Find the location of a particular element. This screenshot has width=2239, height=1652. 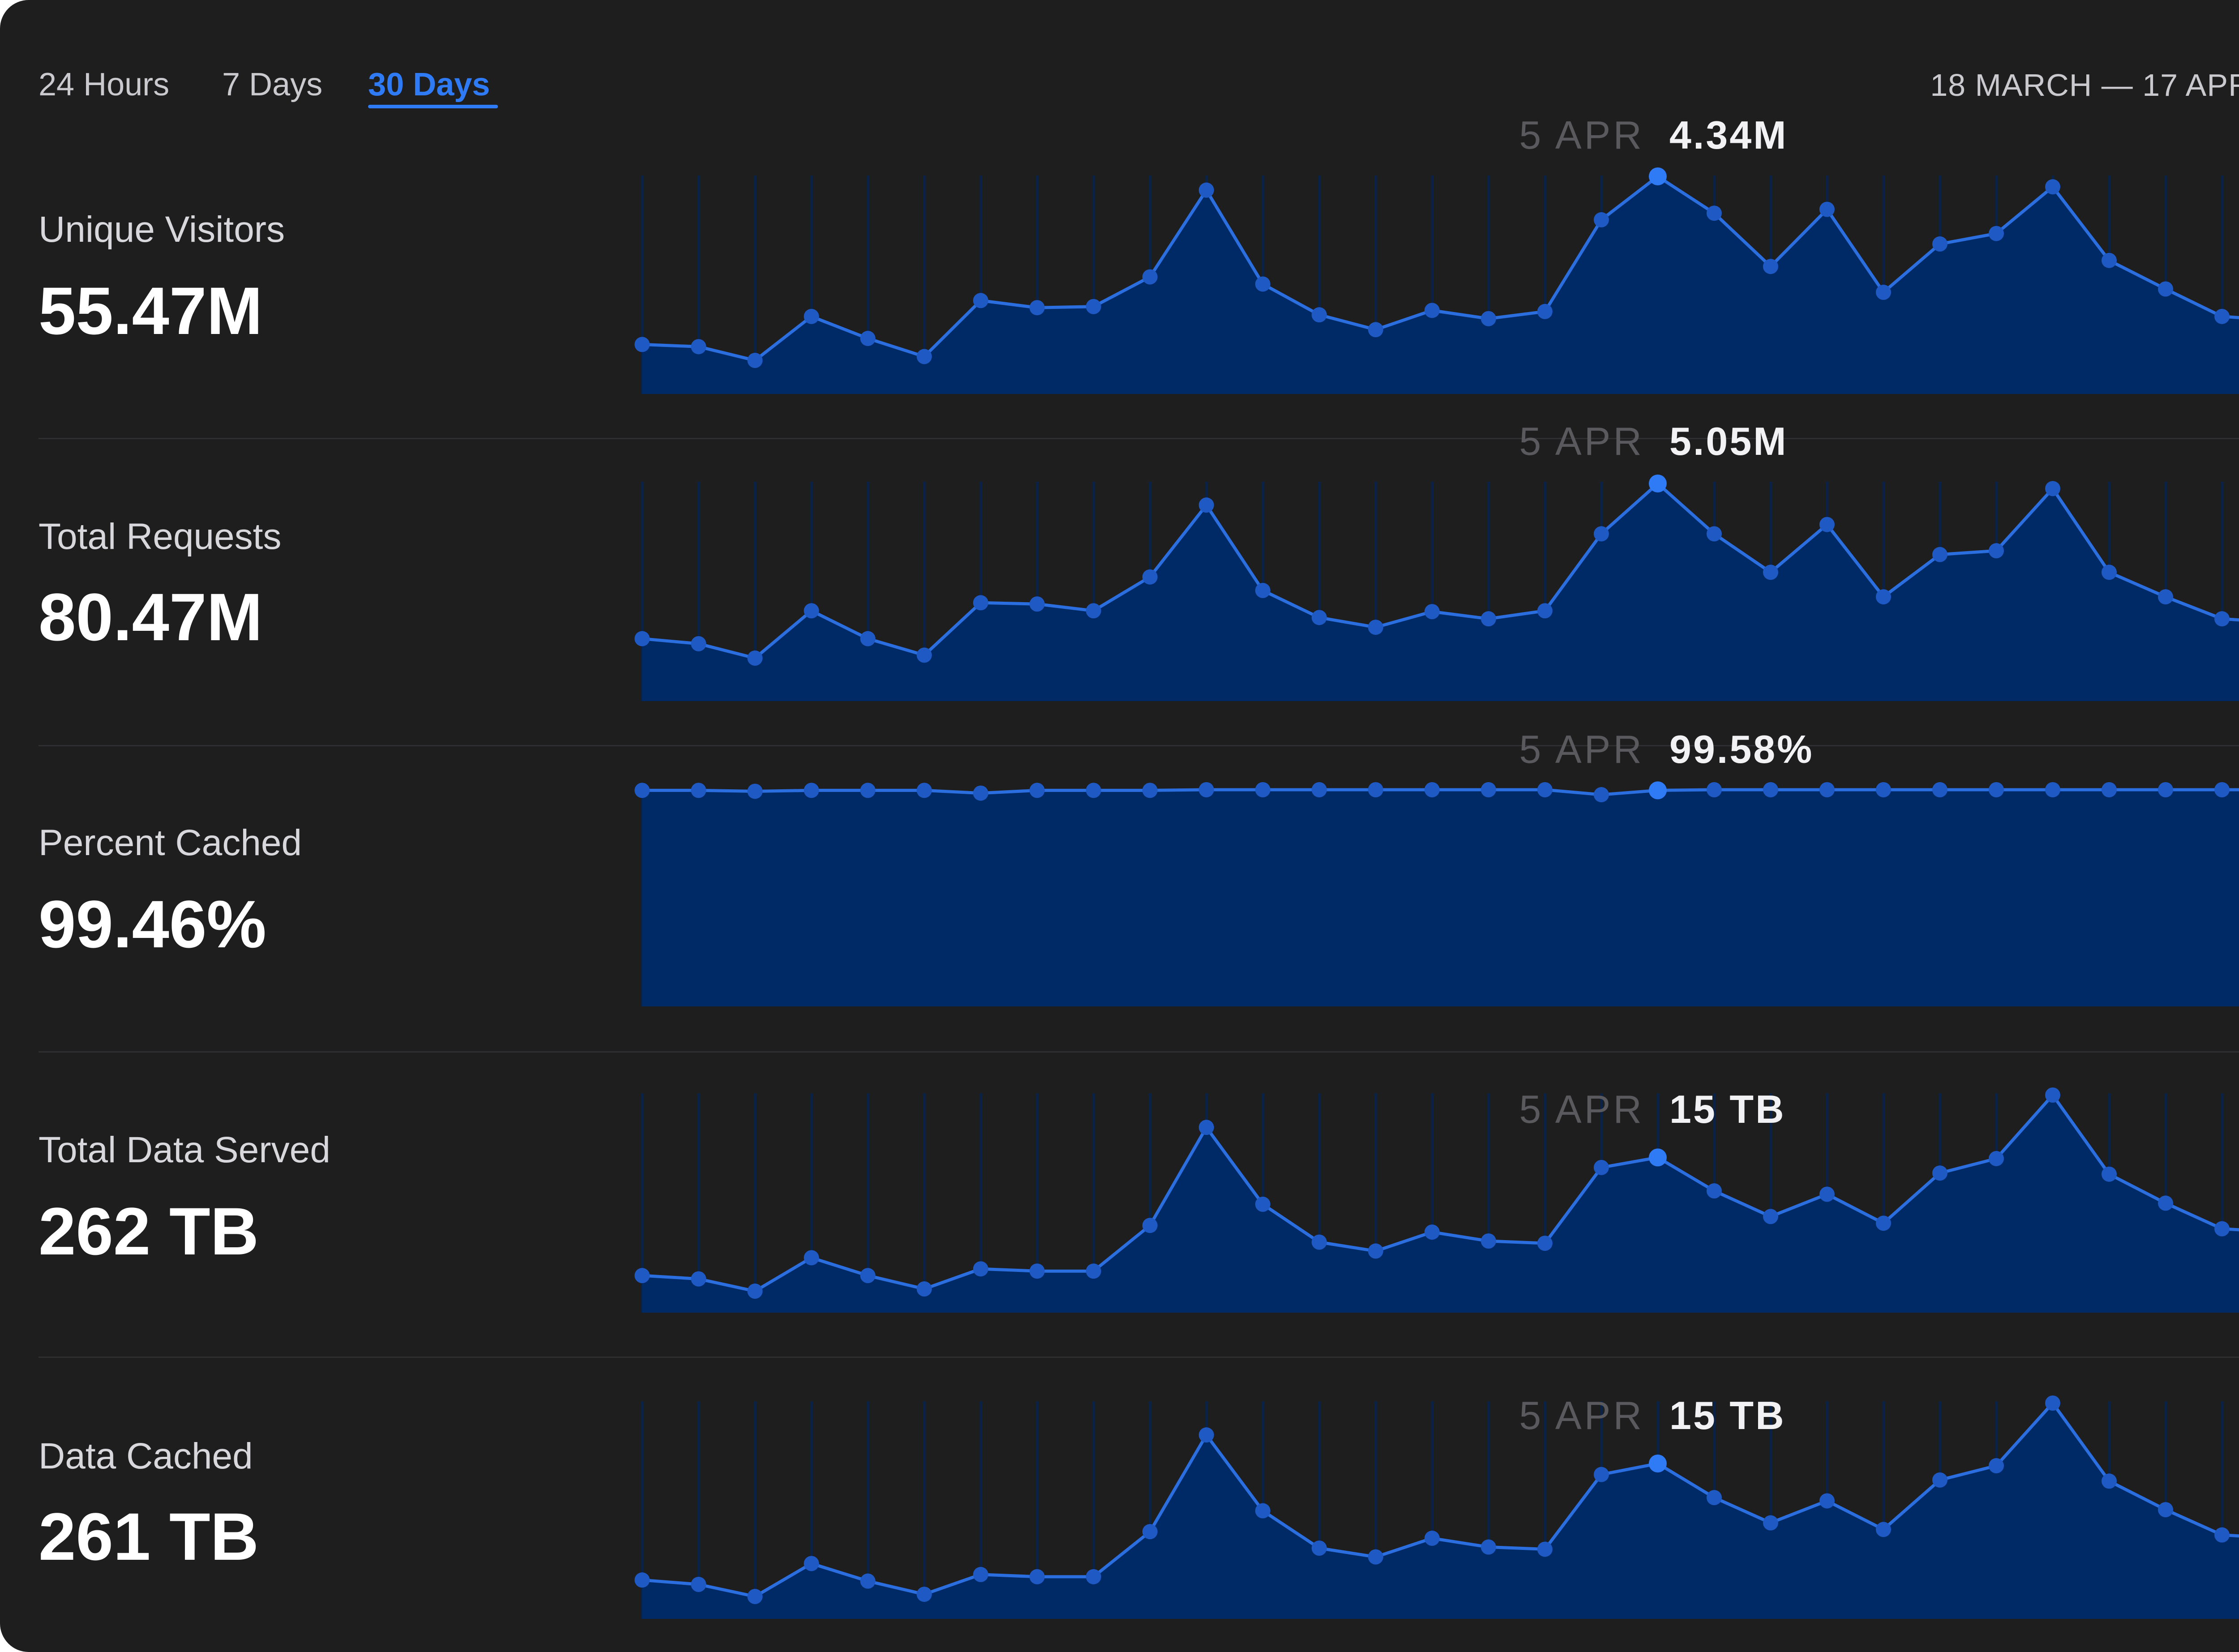

chart-2: 5 APR 5.05M is located at coordinates (1437, 560).